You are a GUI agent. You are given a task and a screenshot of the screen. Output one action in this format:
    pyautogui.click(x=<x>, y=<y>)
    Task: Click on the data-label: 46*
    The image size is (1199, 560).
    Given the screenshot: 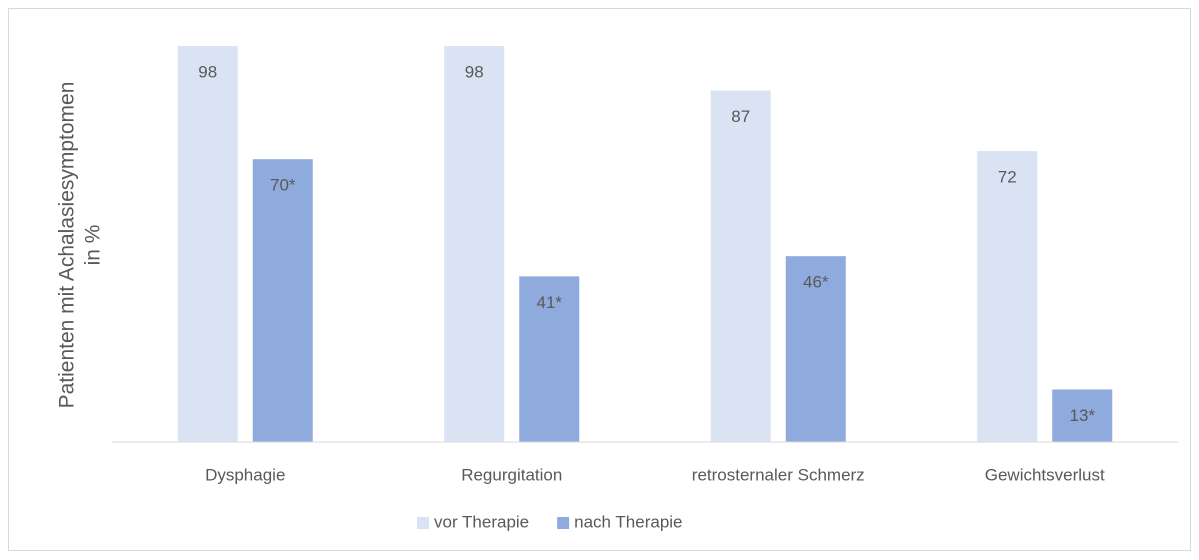 What is the action you would take?
    pyautogui.click(x=816, y=282)
    